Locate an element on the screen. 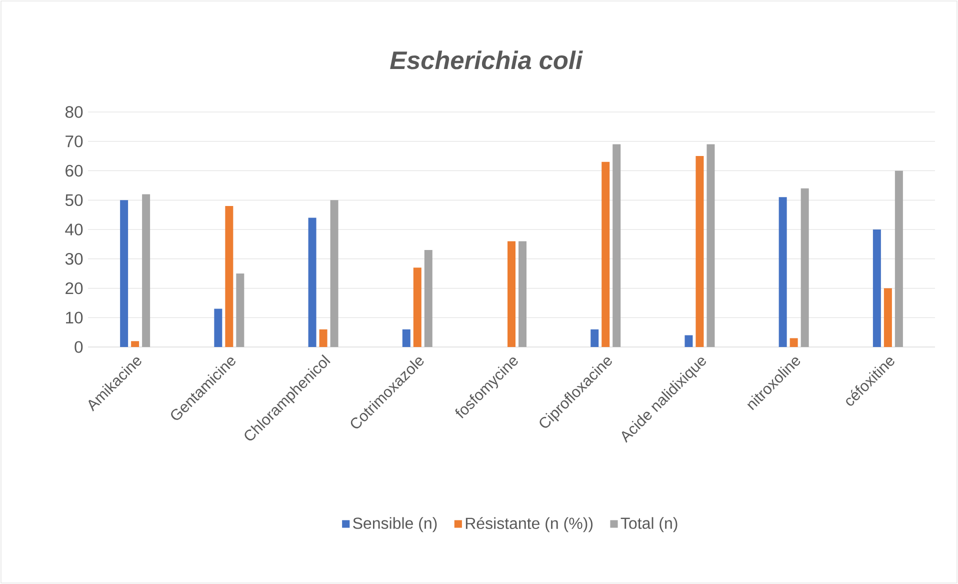 The width and height of the screenshot is (958, 584). y-tick-label: 50 is located at coordinates (74, 200).